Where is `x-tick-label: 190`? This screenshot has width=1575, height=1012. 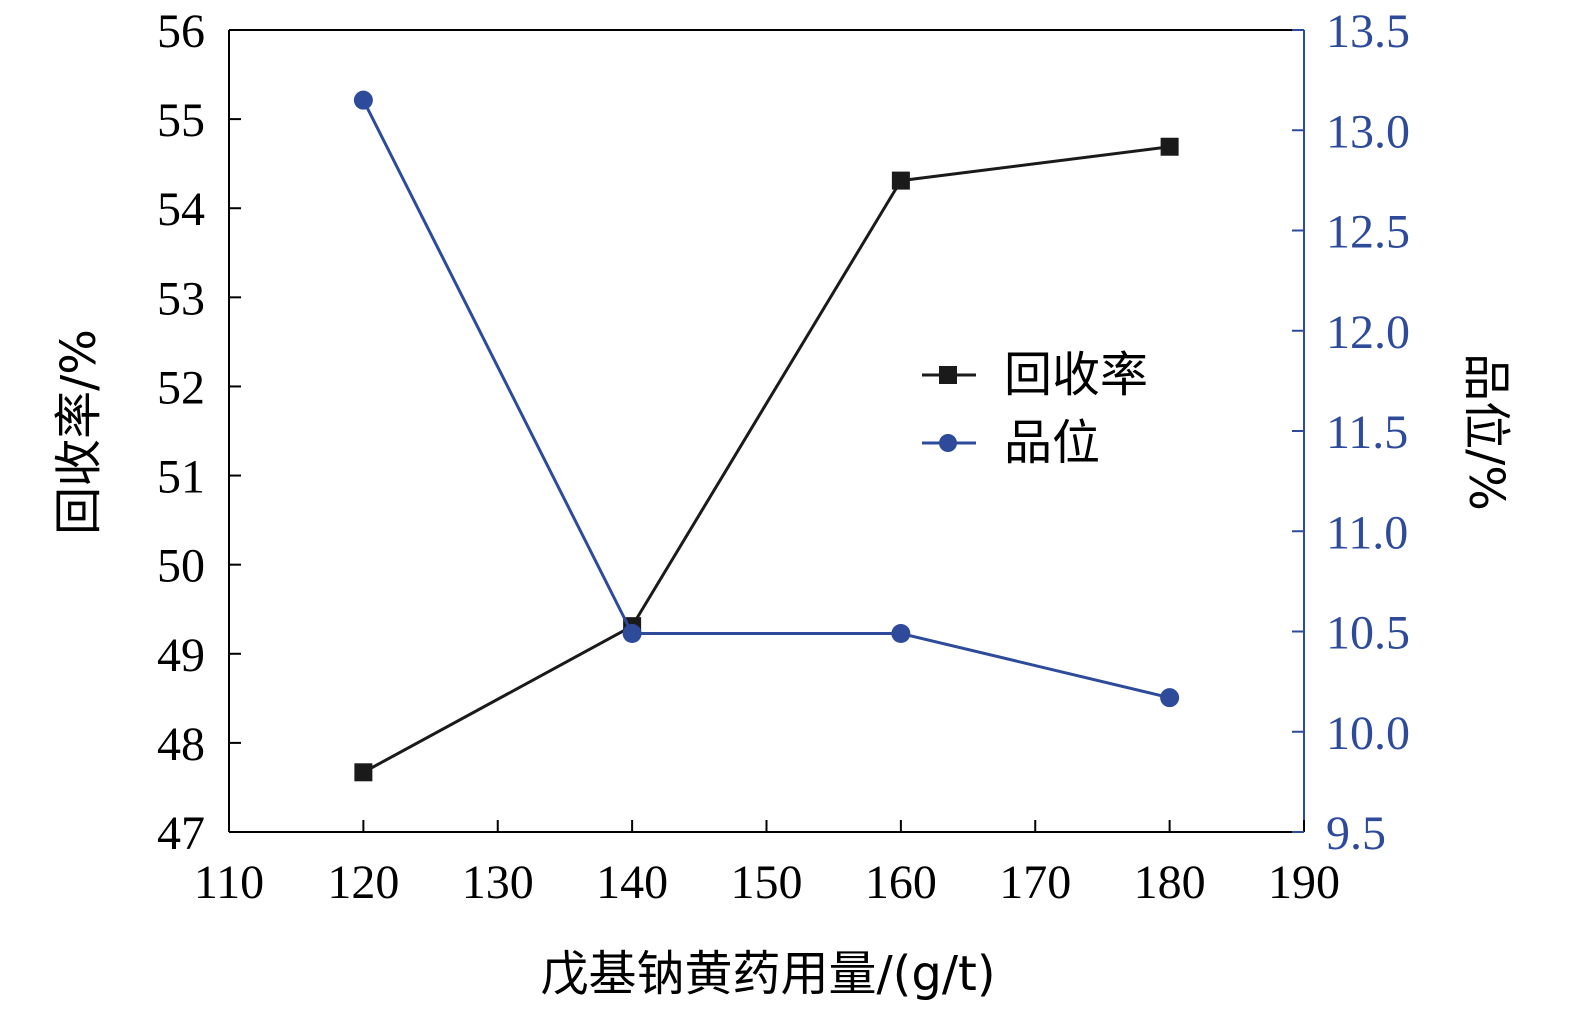 x-tick-label: 190 is located at coordinates (1304, 882).